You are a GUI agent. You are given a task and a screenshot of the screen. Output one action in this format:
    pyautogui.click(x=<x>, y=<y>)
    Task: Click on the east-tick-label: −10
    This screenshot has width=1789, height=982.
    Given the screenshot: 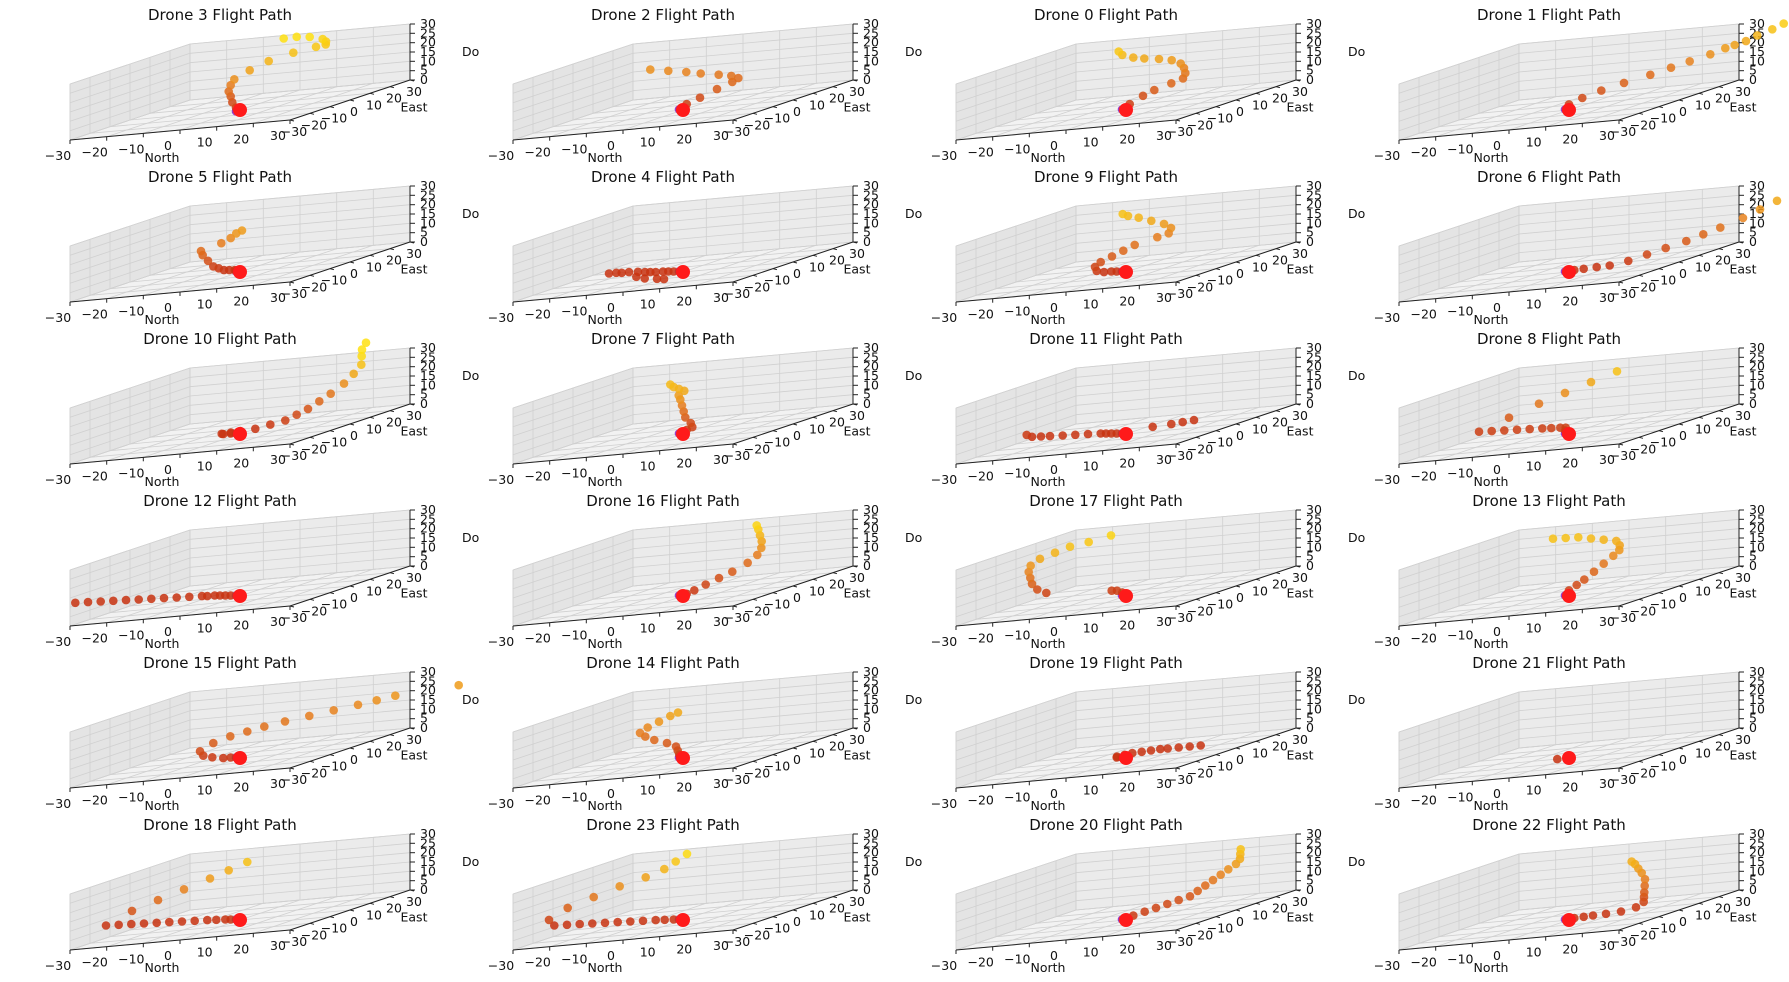 What is the action you would take?
    pyautogui.click(x=334, y=280)
    